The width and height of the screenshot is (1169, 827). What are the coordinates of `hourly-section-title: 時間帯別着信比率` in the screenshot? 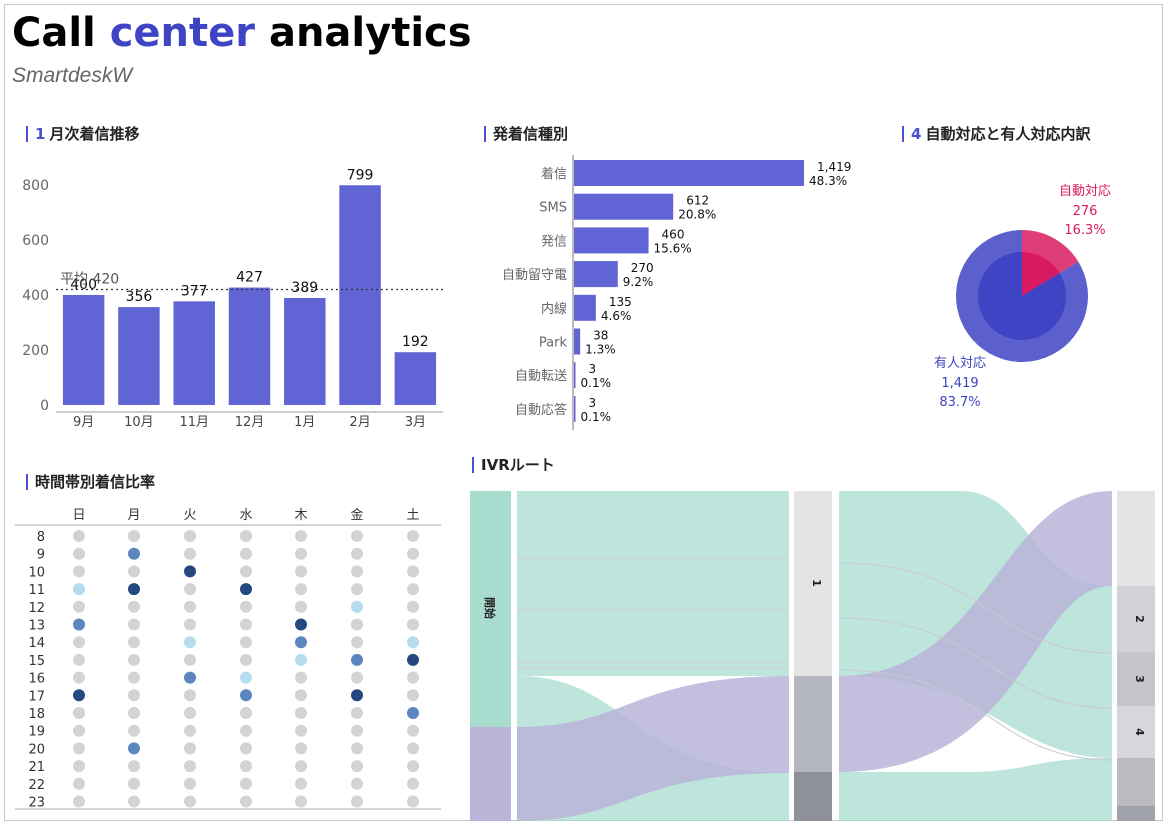 It's located at (90, 482).